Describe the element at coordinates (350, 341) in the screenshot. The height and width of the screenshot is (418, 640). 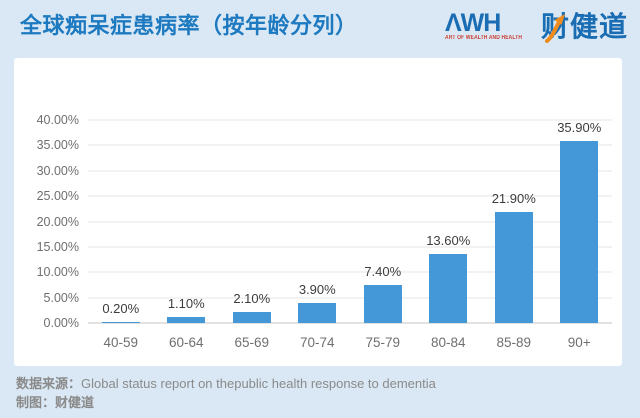
I see `x-axis-labels: 40-59 60-64 65-69 70-74 75-79 80-84 85-89 90+` at that location.